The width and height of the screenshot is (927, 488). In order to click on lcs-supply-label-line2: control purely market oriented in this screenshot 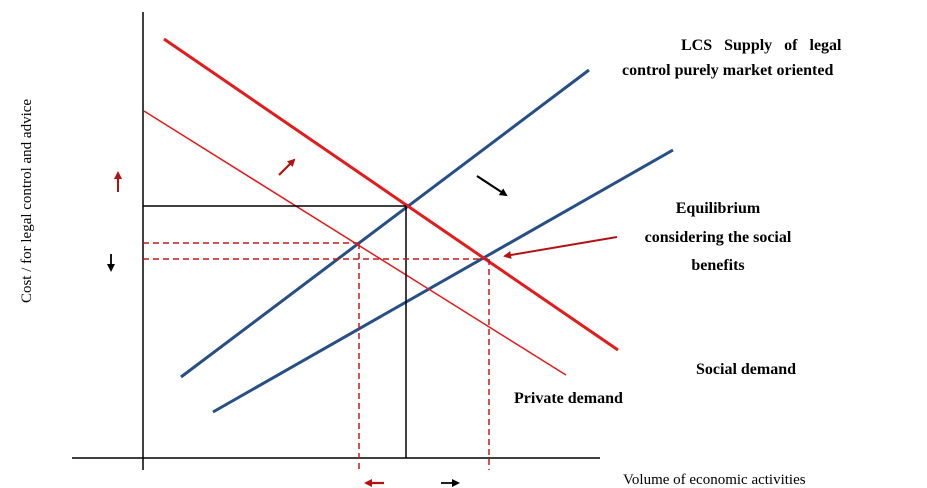, I will do `click(727, 70)`.